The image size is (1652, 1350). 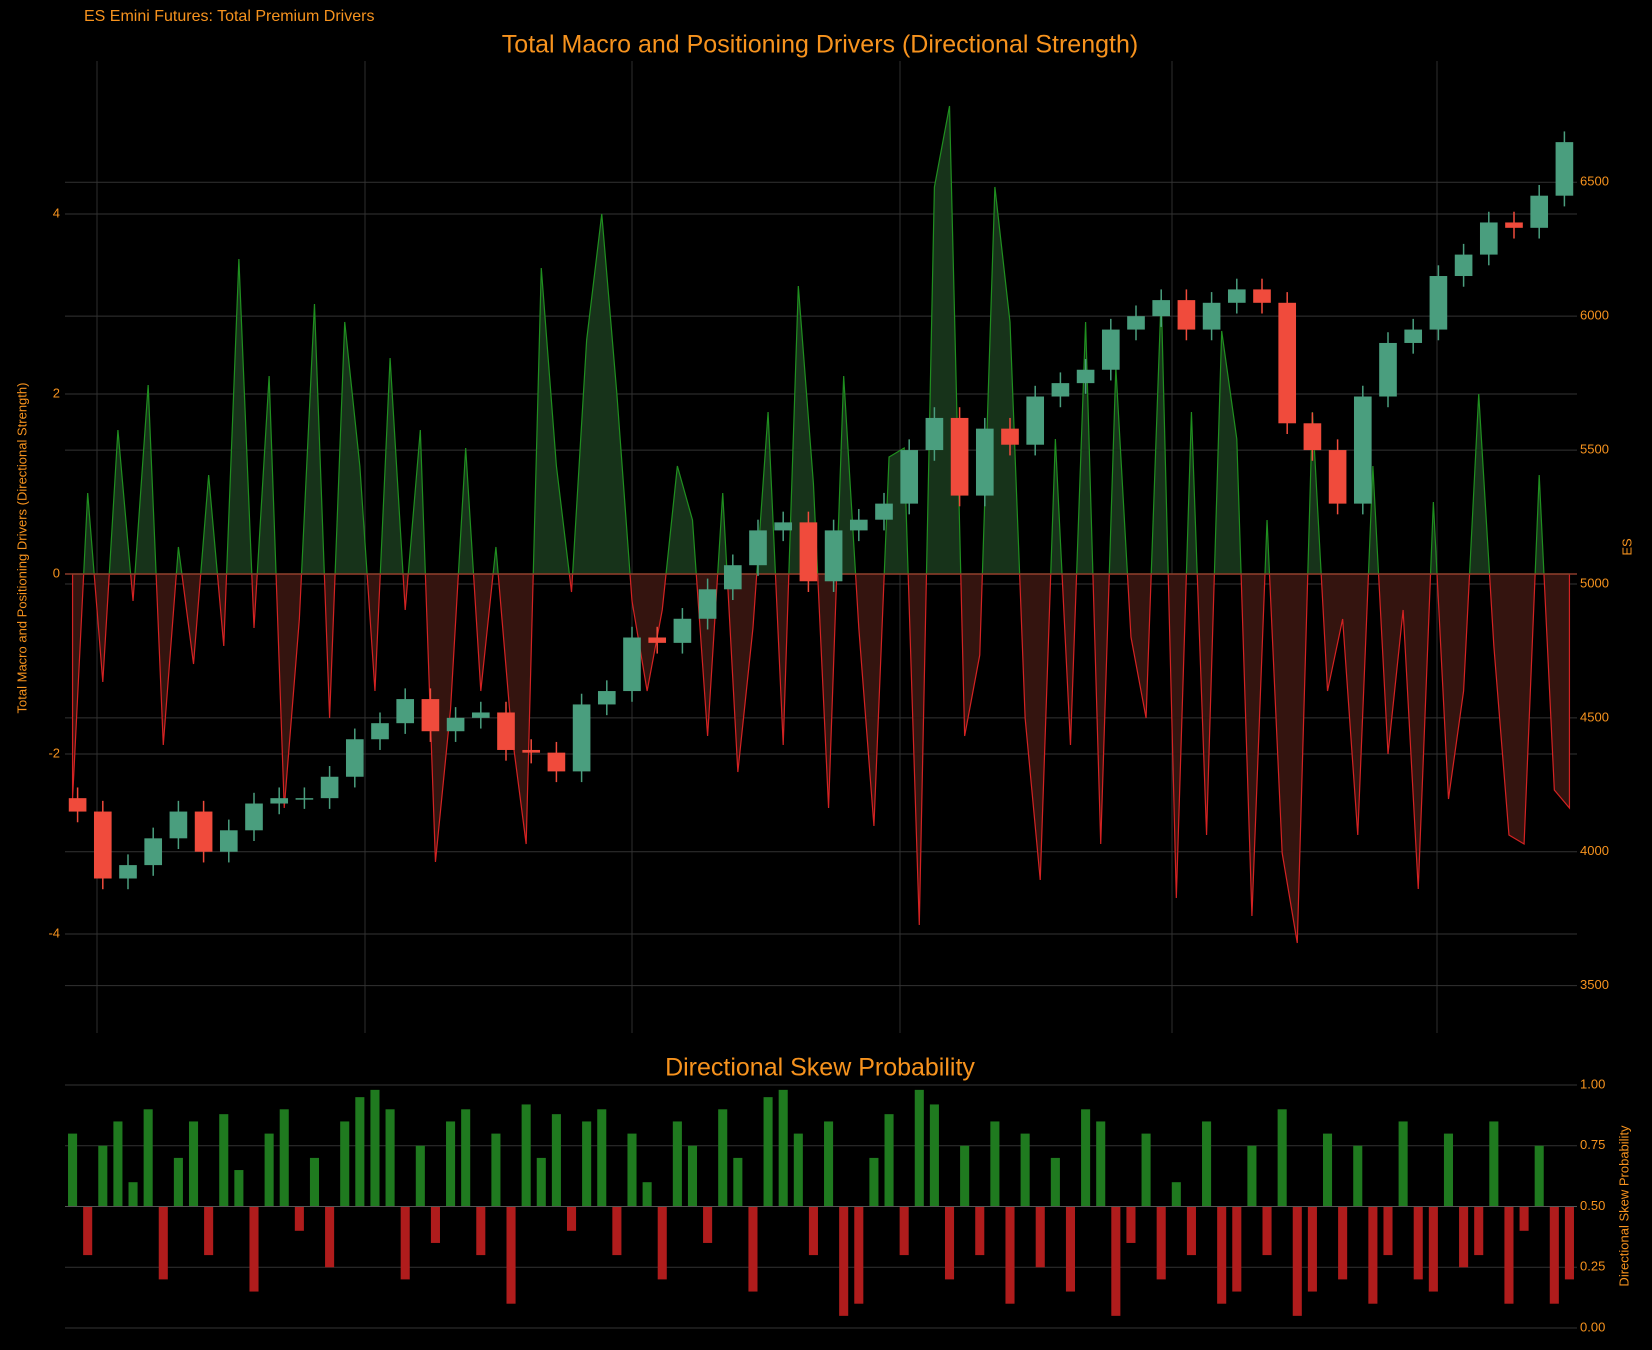 What do you see at coordinates (1594, 850) in the screenshot?
I see `y2-tick-label: 4000` at bounding box center [1594, 850].